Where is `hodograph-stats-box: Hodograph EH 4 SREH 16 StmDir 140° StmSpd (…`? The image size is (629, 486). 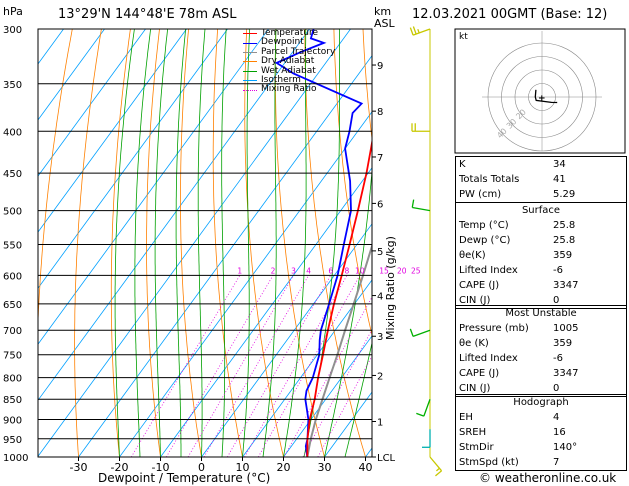
hodograph-stats-box: Hodograph EH 4 SREH 16 StmDir 140° StmSpd (… is located at coordinates (541, 432).